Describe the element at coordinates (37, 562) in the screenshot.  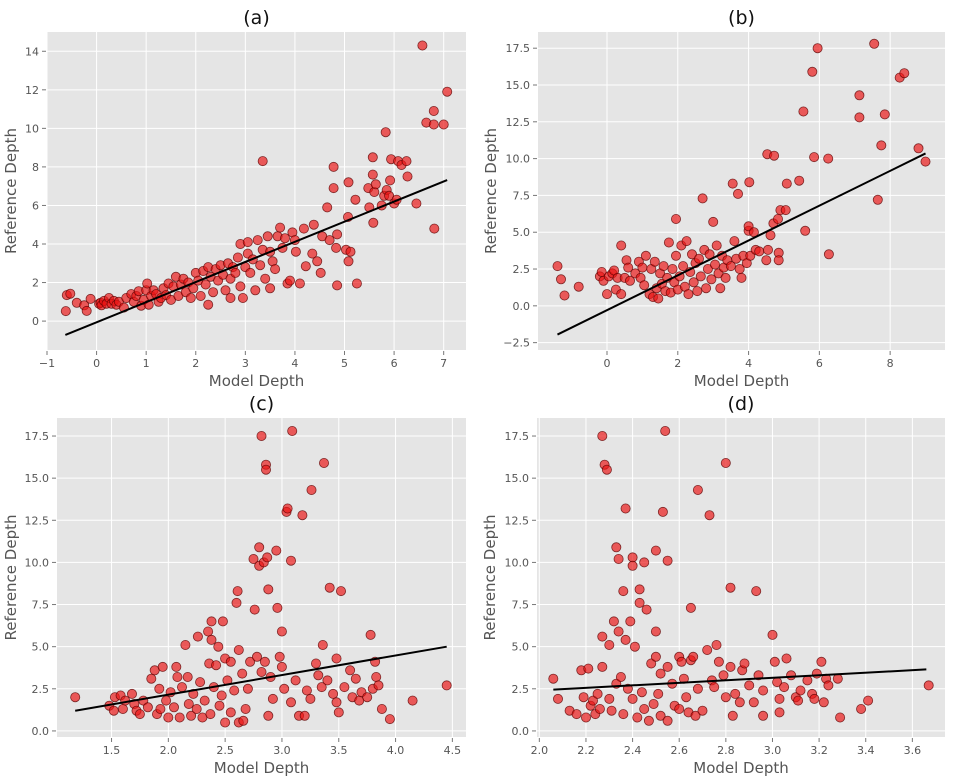
I see `y-tick-label: 10.0` at that location.